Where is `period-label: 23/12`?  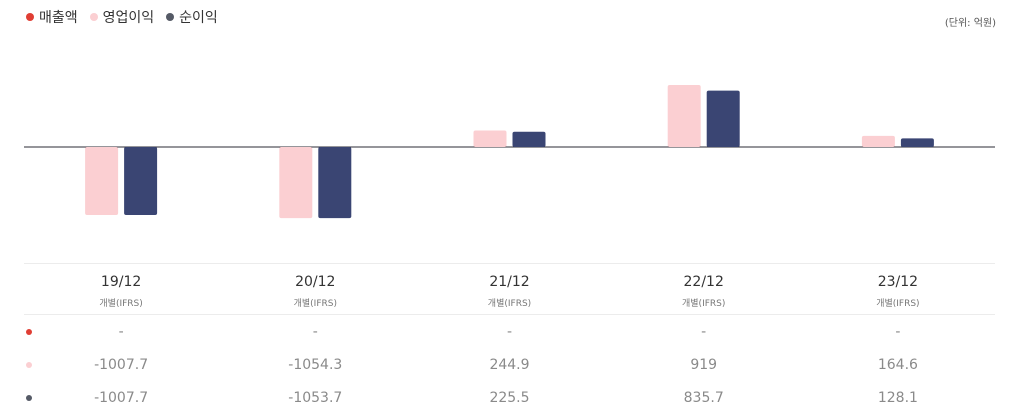 period-label: 23/12 is located at coordinates (898, 282).